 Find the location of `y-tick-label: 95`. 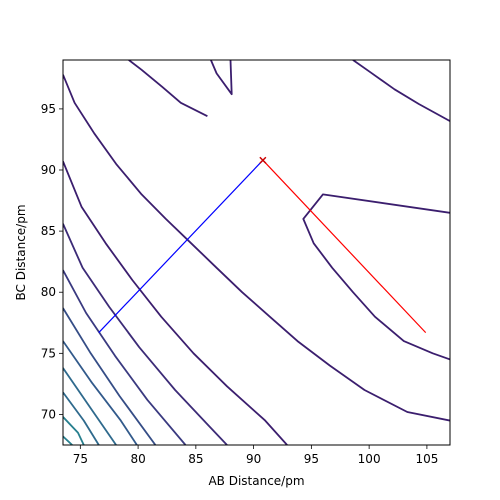

y-tick-label: 95 is located at coordinates (48, 109).